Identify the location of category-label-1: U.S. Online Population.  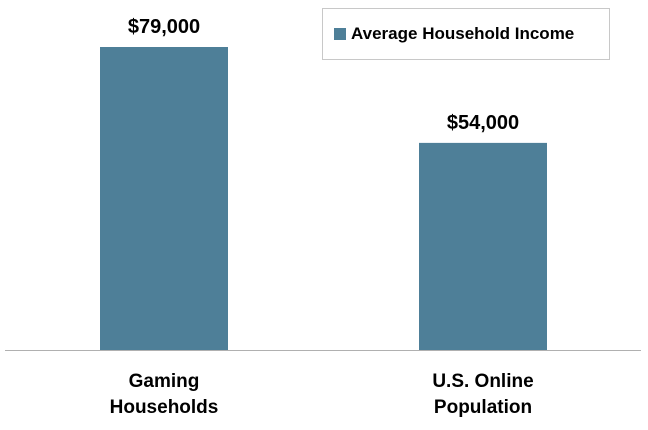
(482, 394).